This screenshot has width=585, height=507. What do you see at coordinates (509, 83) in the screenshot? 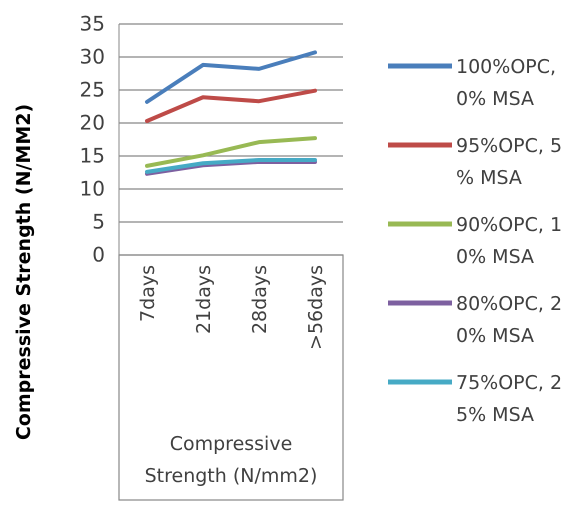
I see `legend-label: 100%OPC, 0% MSA` at bounding box center [509, 83].